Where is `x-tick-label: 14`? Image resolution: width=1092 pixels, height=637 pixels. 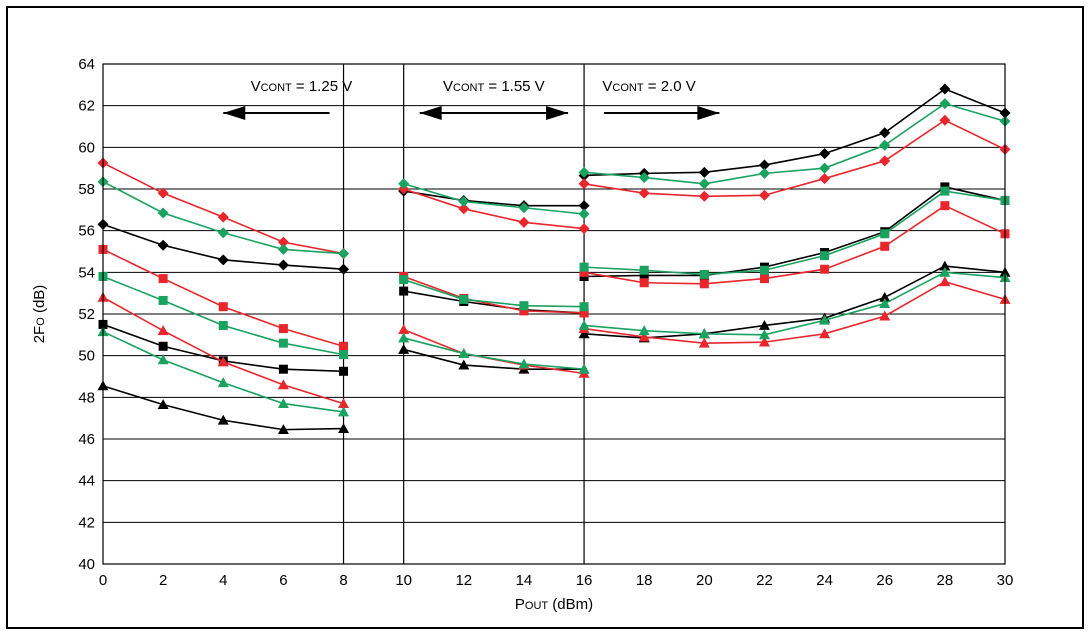
x-tick-label: 14 is located at coordinates (524, 580).